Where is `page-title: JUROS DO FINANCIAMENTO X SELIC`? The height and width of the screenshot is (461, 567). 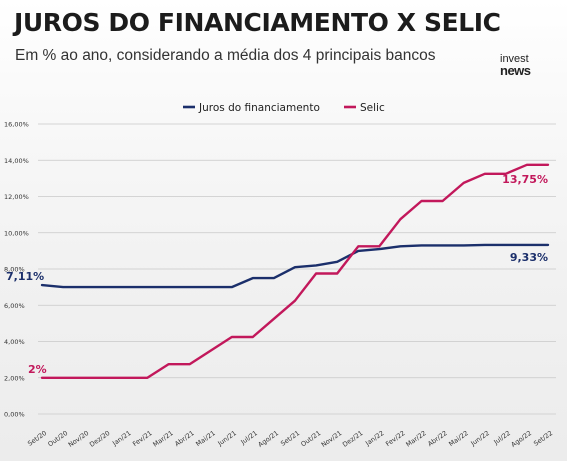 page-title: JUROS DO FINANCIAMENTO X SELIC is located at coordinates (257, 22).